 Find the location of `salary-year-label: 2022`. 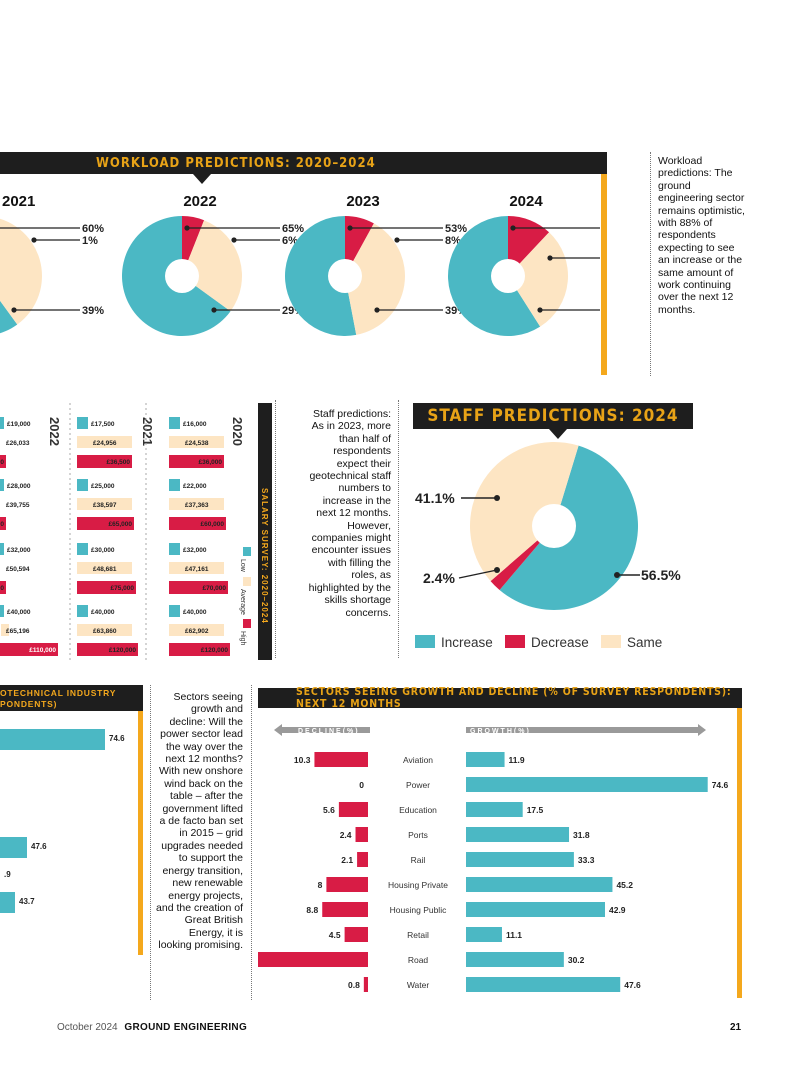

salary-year-label: 2022 is located at coordinates (54, 431).